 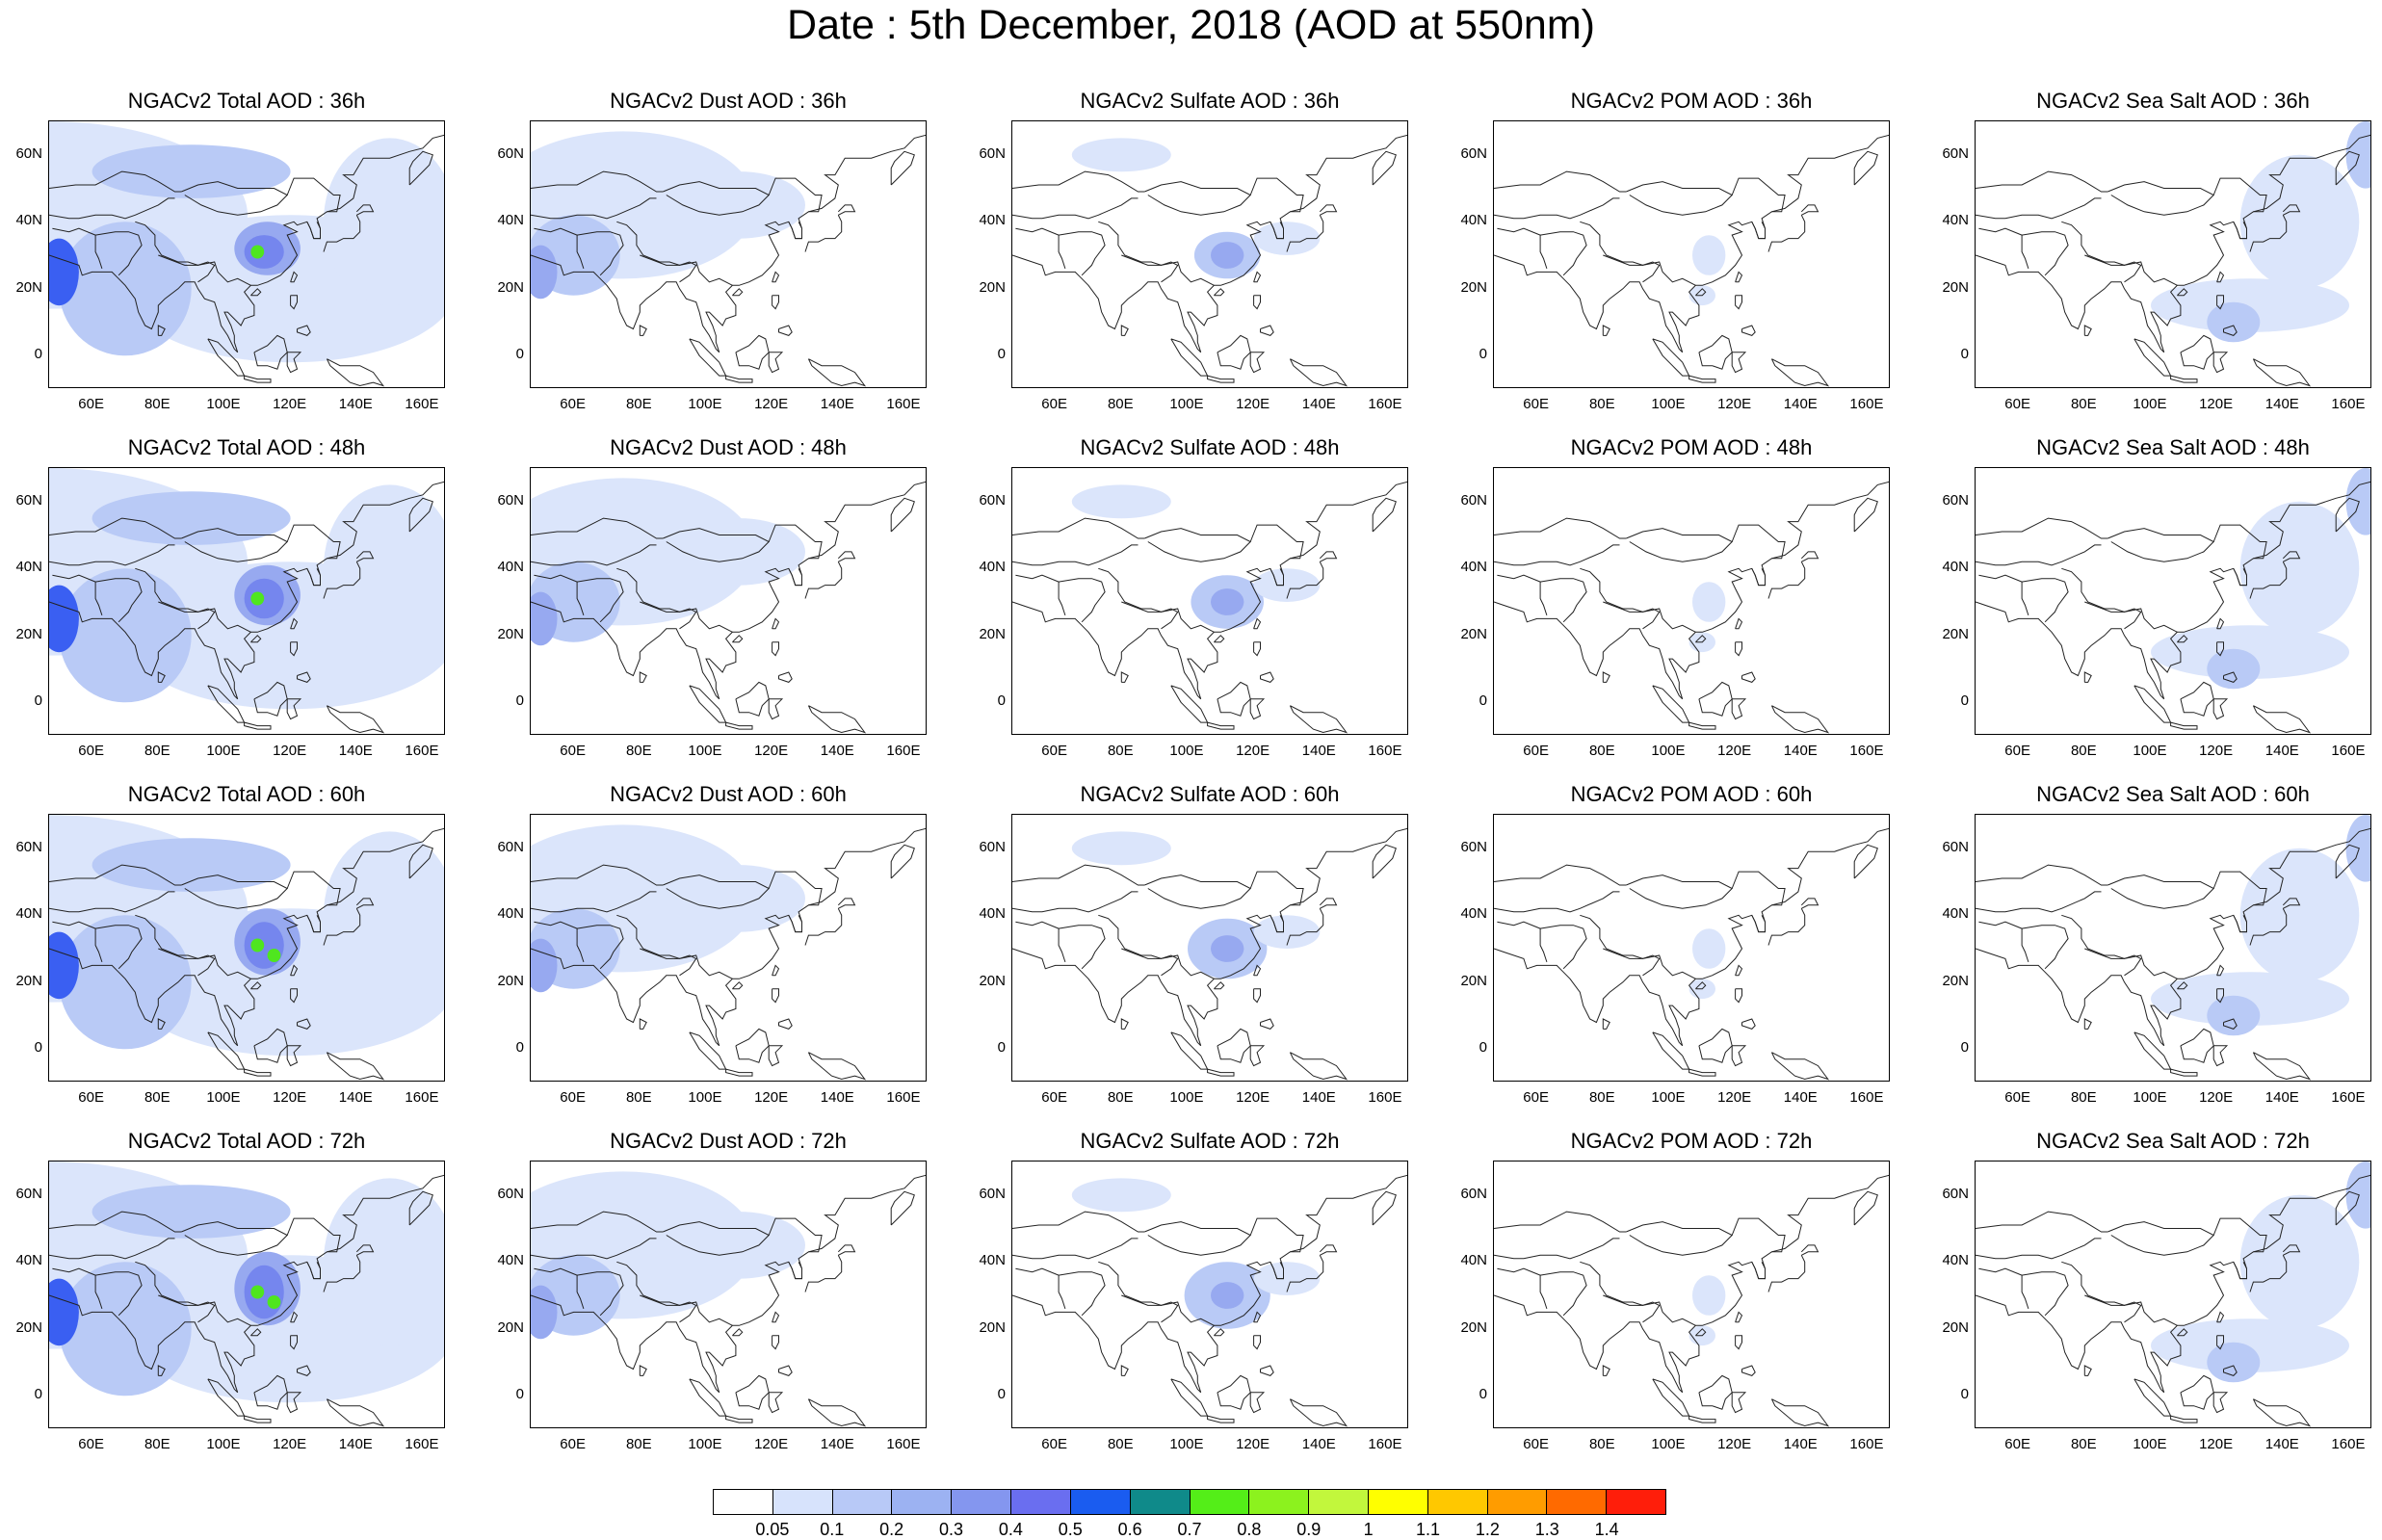 What do you see at coordinates (1801, 1097) in the screenshot?
I see `lon-tick-label: 140E` at bounding box center [1801, 1097].